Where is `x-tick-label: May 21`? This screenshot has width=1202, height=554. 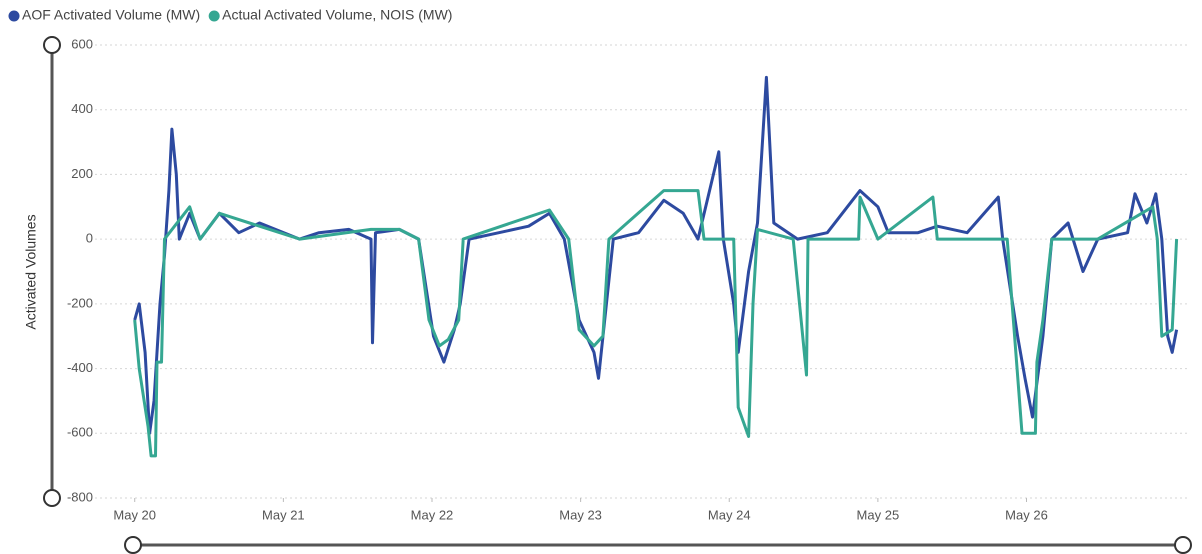
x-tick-label: May 21 is located at coordinates (283, 514).